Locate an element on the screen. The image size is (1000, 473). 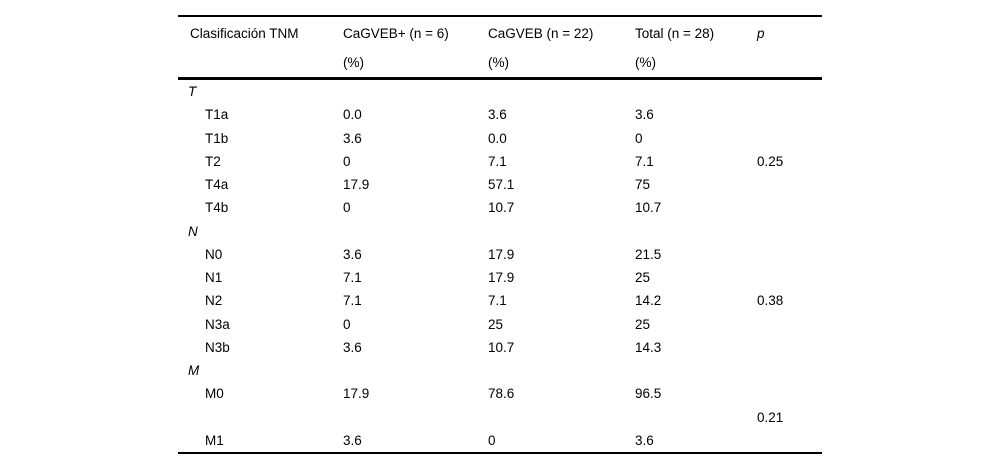
table-row-M1: M1 3.6 0 3.6 is located at coordinates (500, 441).